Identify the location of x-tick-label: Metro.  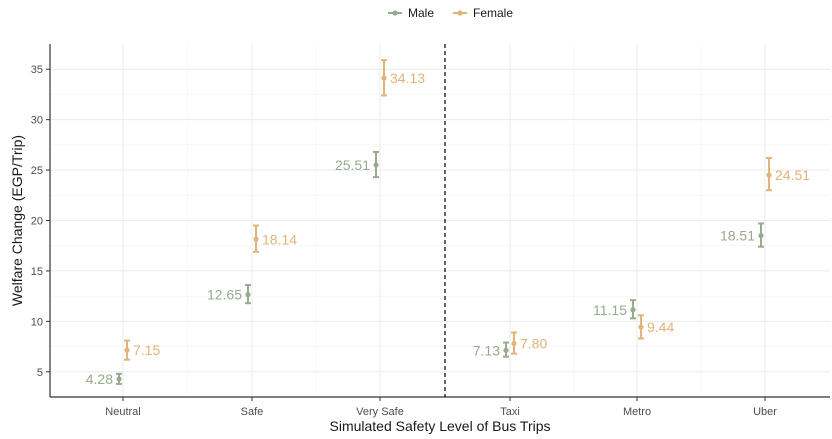
(637, 412).